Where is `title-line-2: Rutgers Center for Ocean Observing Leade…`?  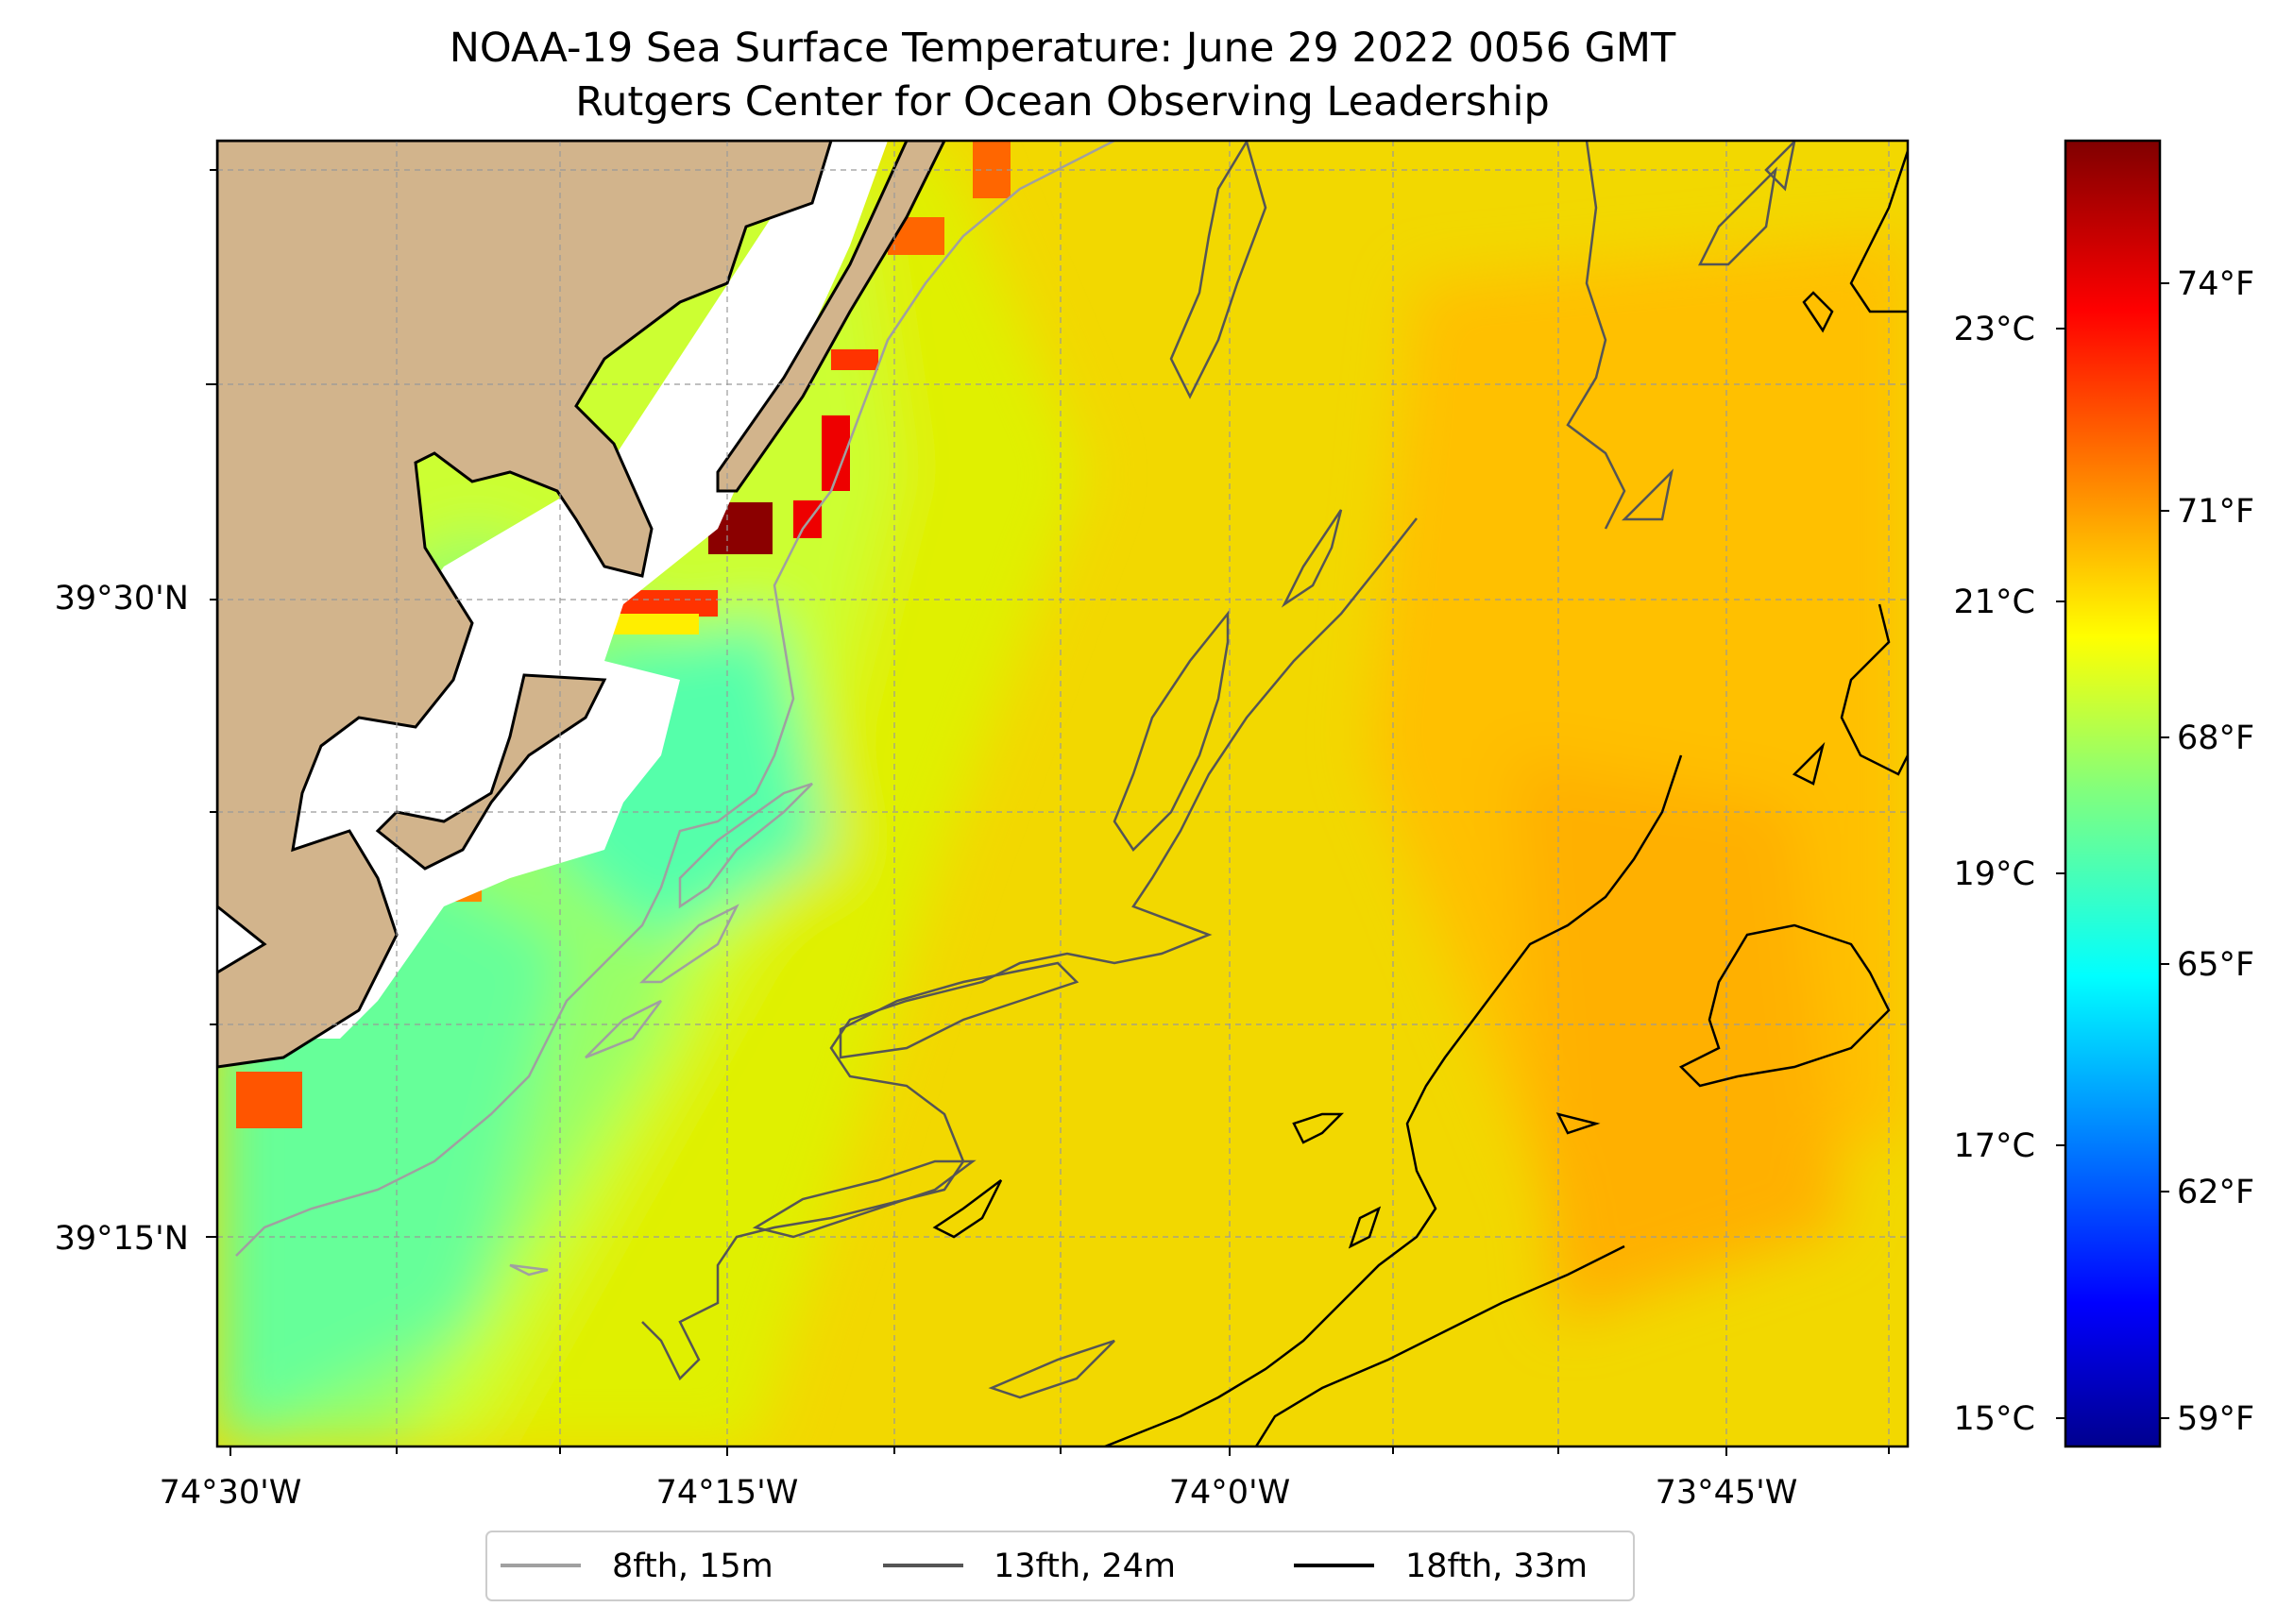 title-line-2: Rutgers Center for Ocean Observing Leade… is located at coordinates (1062, 102).